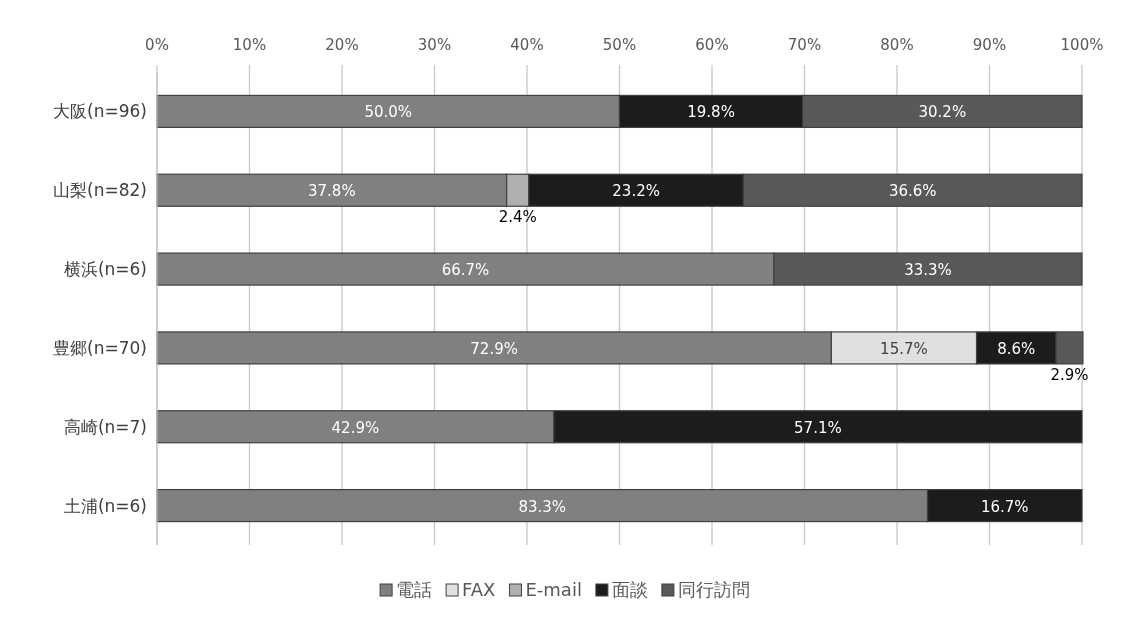  I want to click on y-tick-label: 土浦(n=6), so click(105, 505).